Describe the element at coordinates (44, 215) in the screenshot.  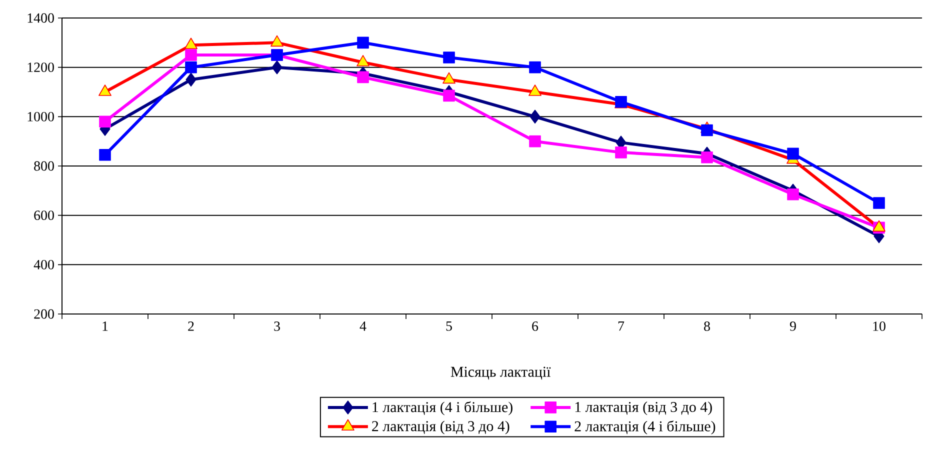
I see `y-tick-label: 600` at that location.